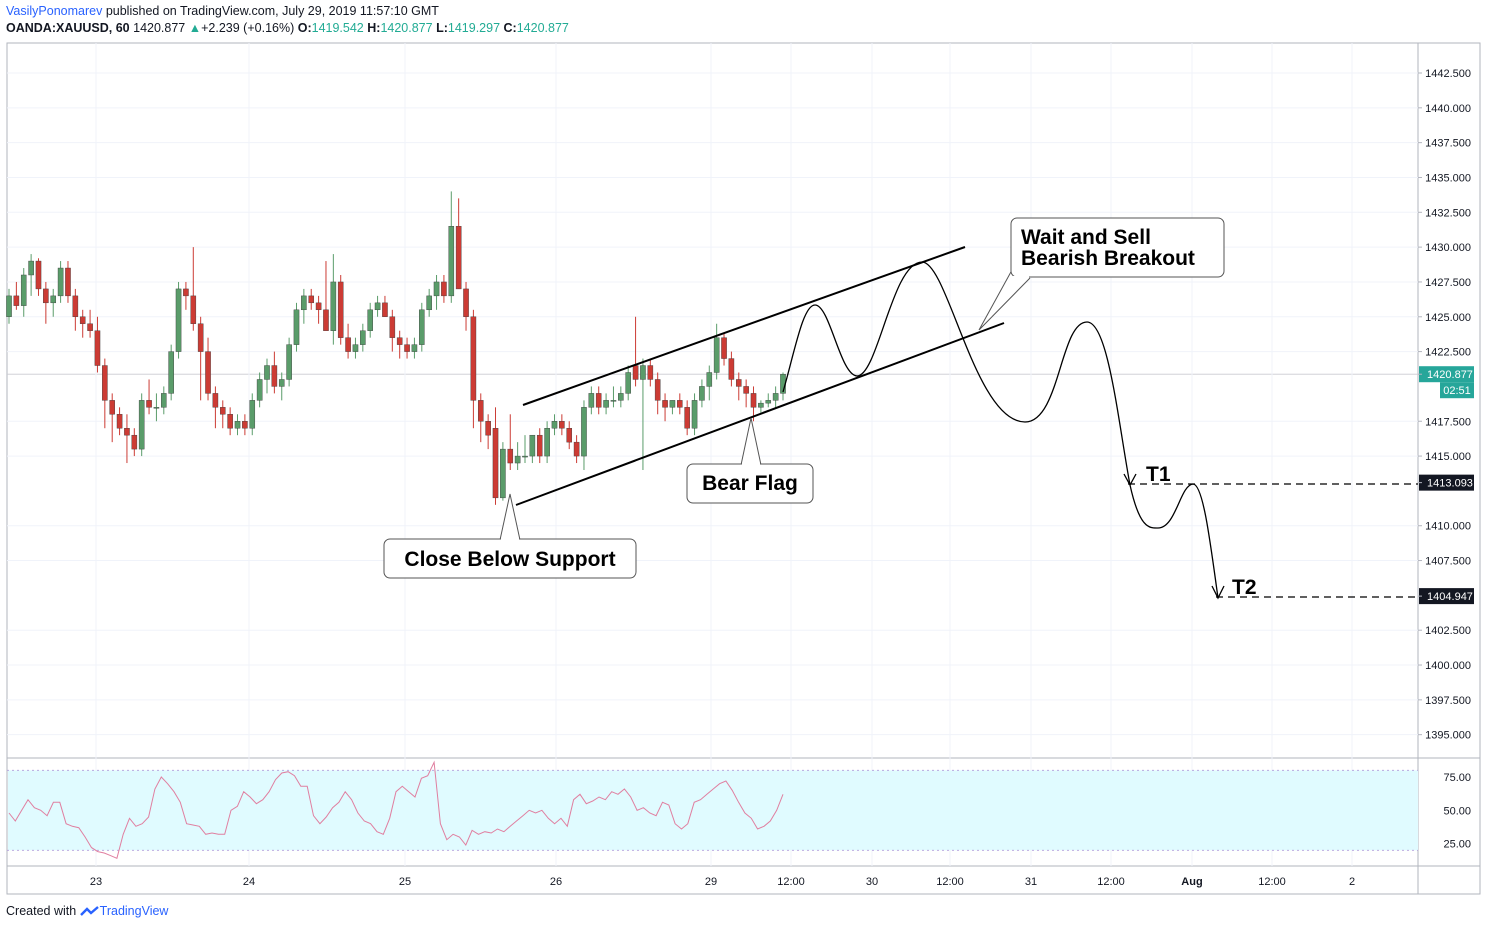 The image size is (1487, 930). Describe the element at coordinates (1031, 882) in the screenshot. I see `time-tick-label: 31` at that location.